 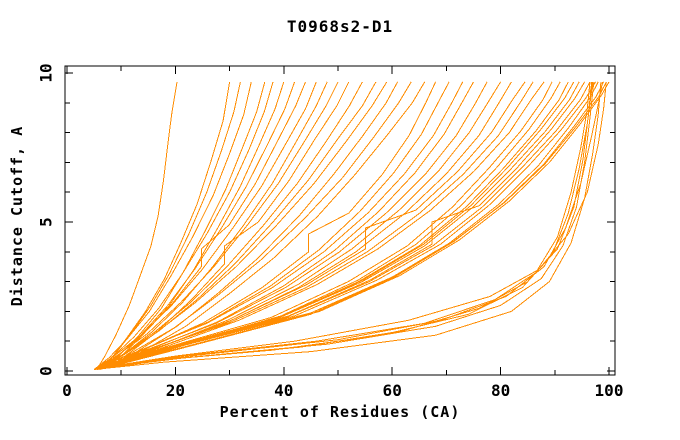 I want to click on x-tick-label: 60, so click(x=392, y=390).